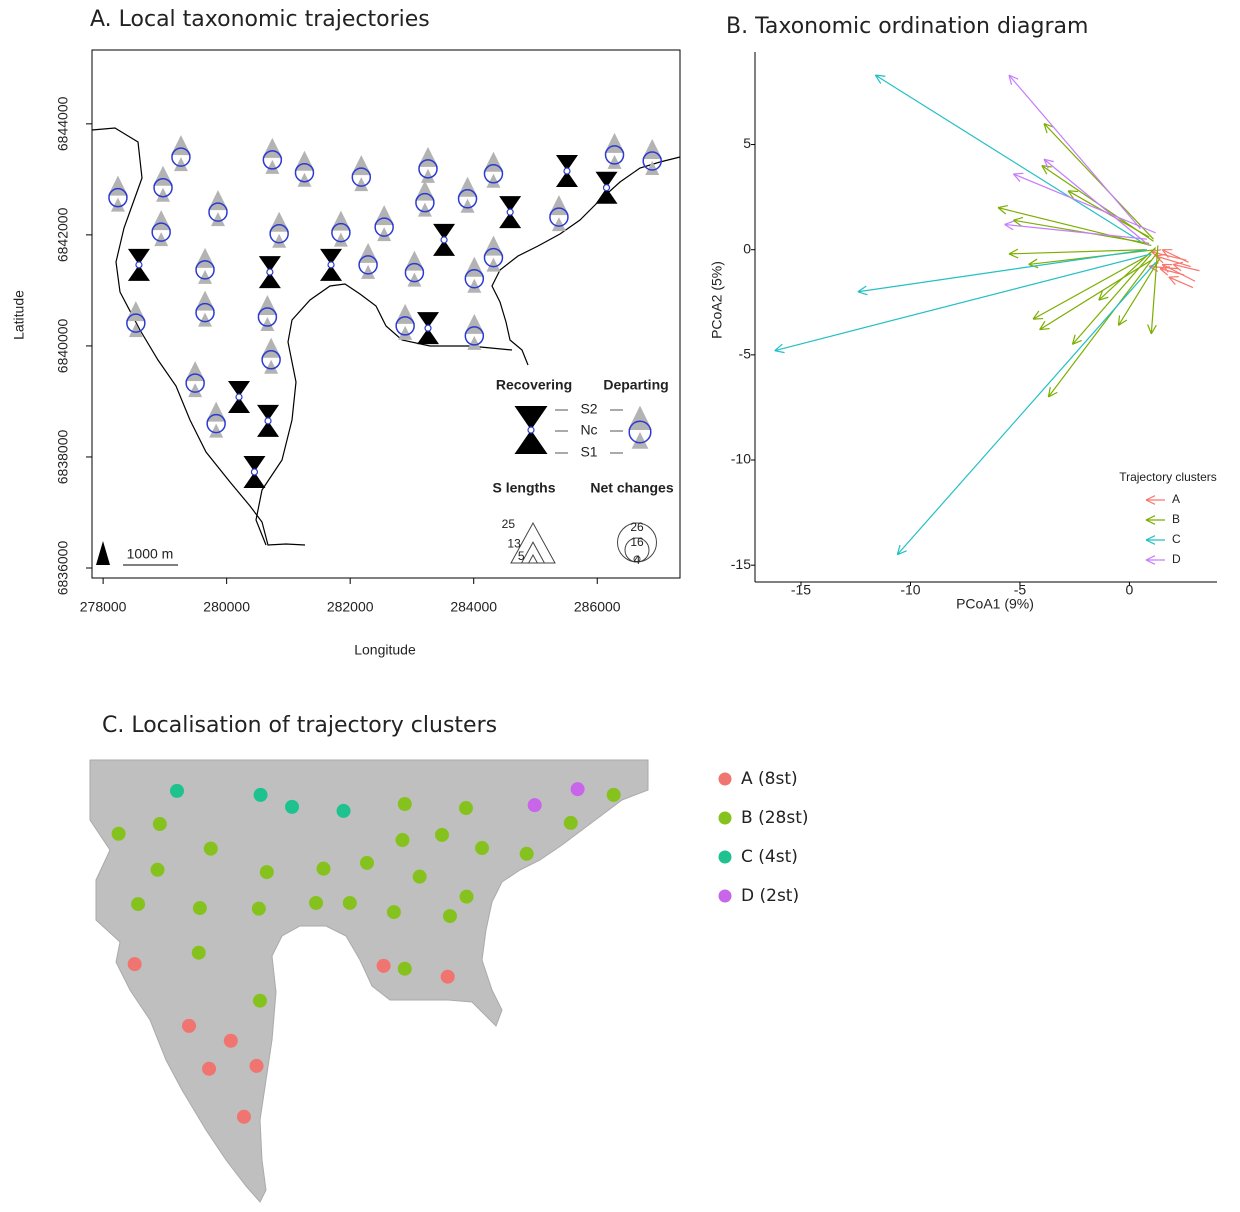 The image size is (1240, 1212). Describe the element at coordinates (775, 818) in the screenshot. I see `legend-label: B (28st)` at that location.